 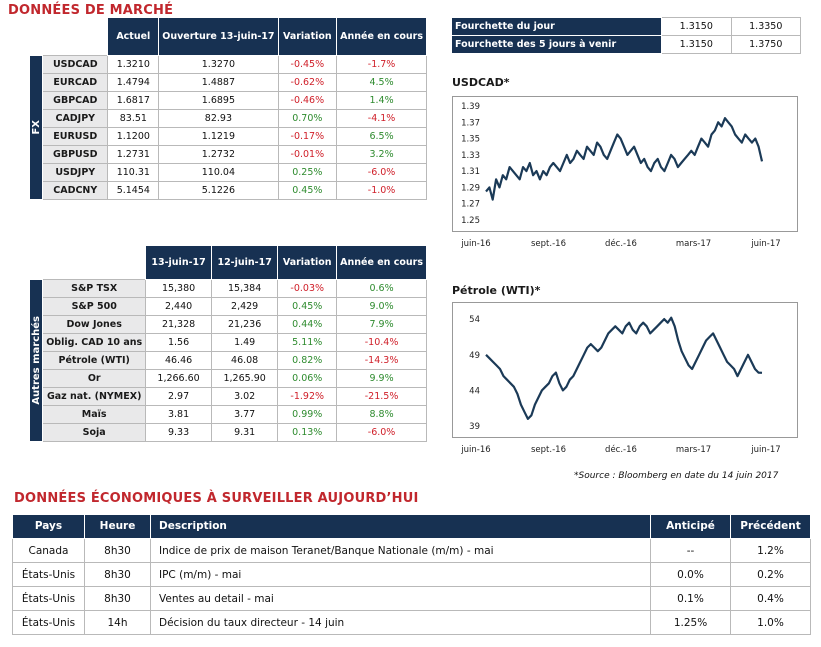 I want to click on y-tick-label: 1.29, so click(x=470, y=188).